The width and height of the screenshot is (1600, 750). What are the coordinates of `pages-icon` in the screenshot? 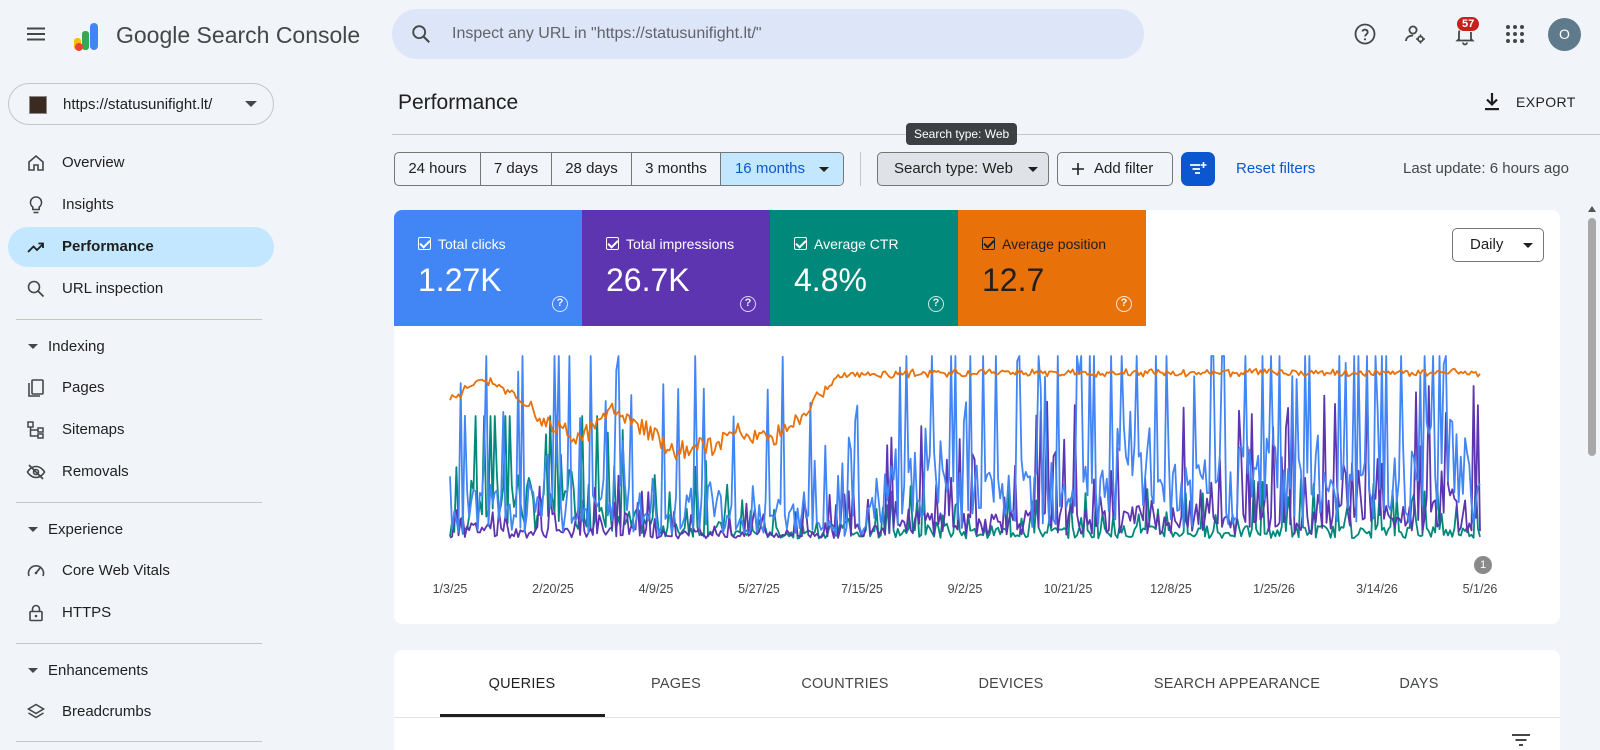 It's located at (36, 388).